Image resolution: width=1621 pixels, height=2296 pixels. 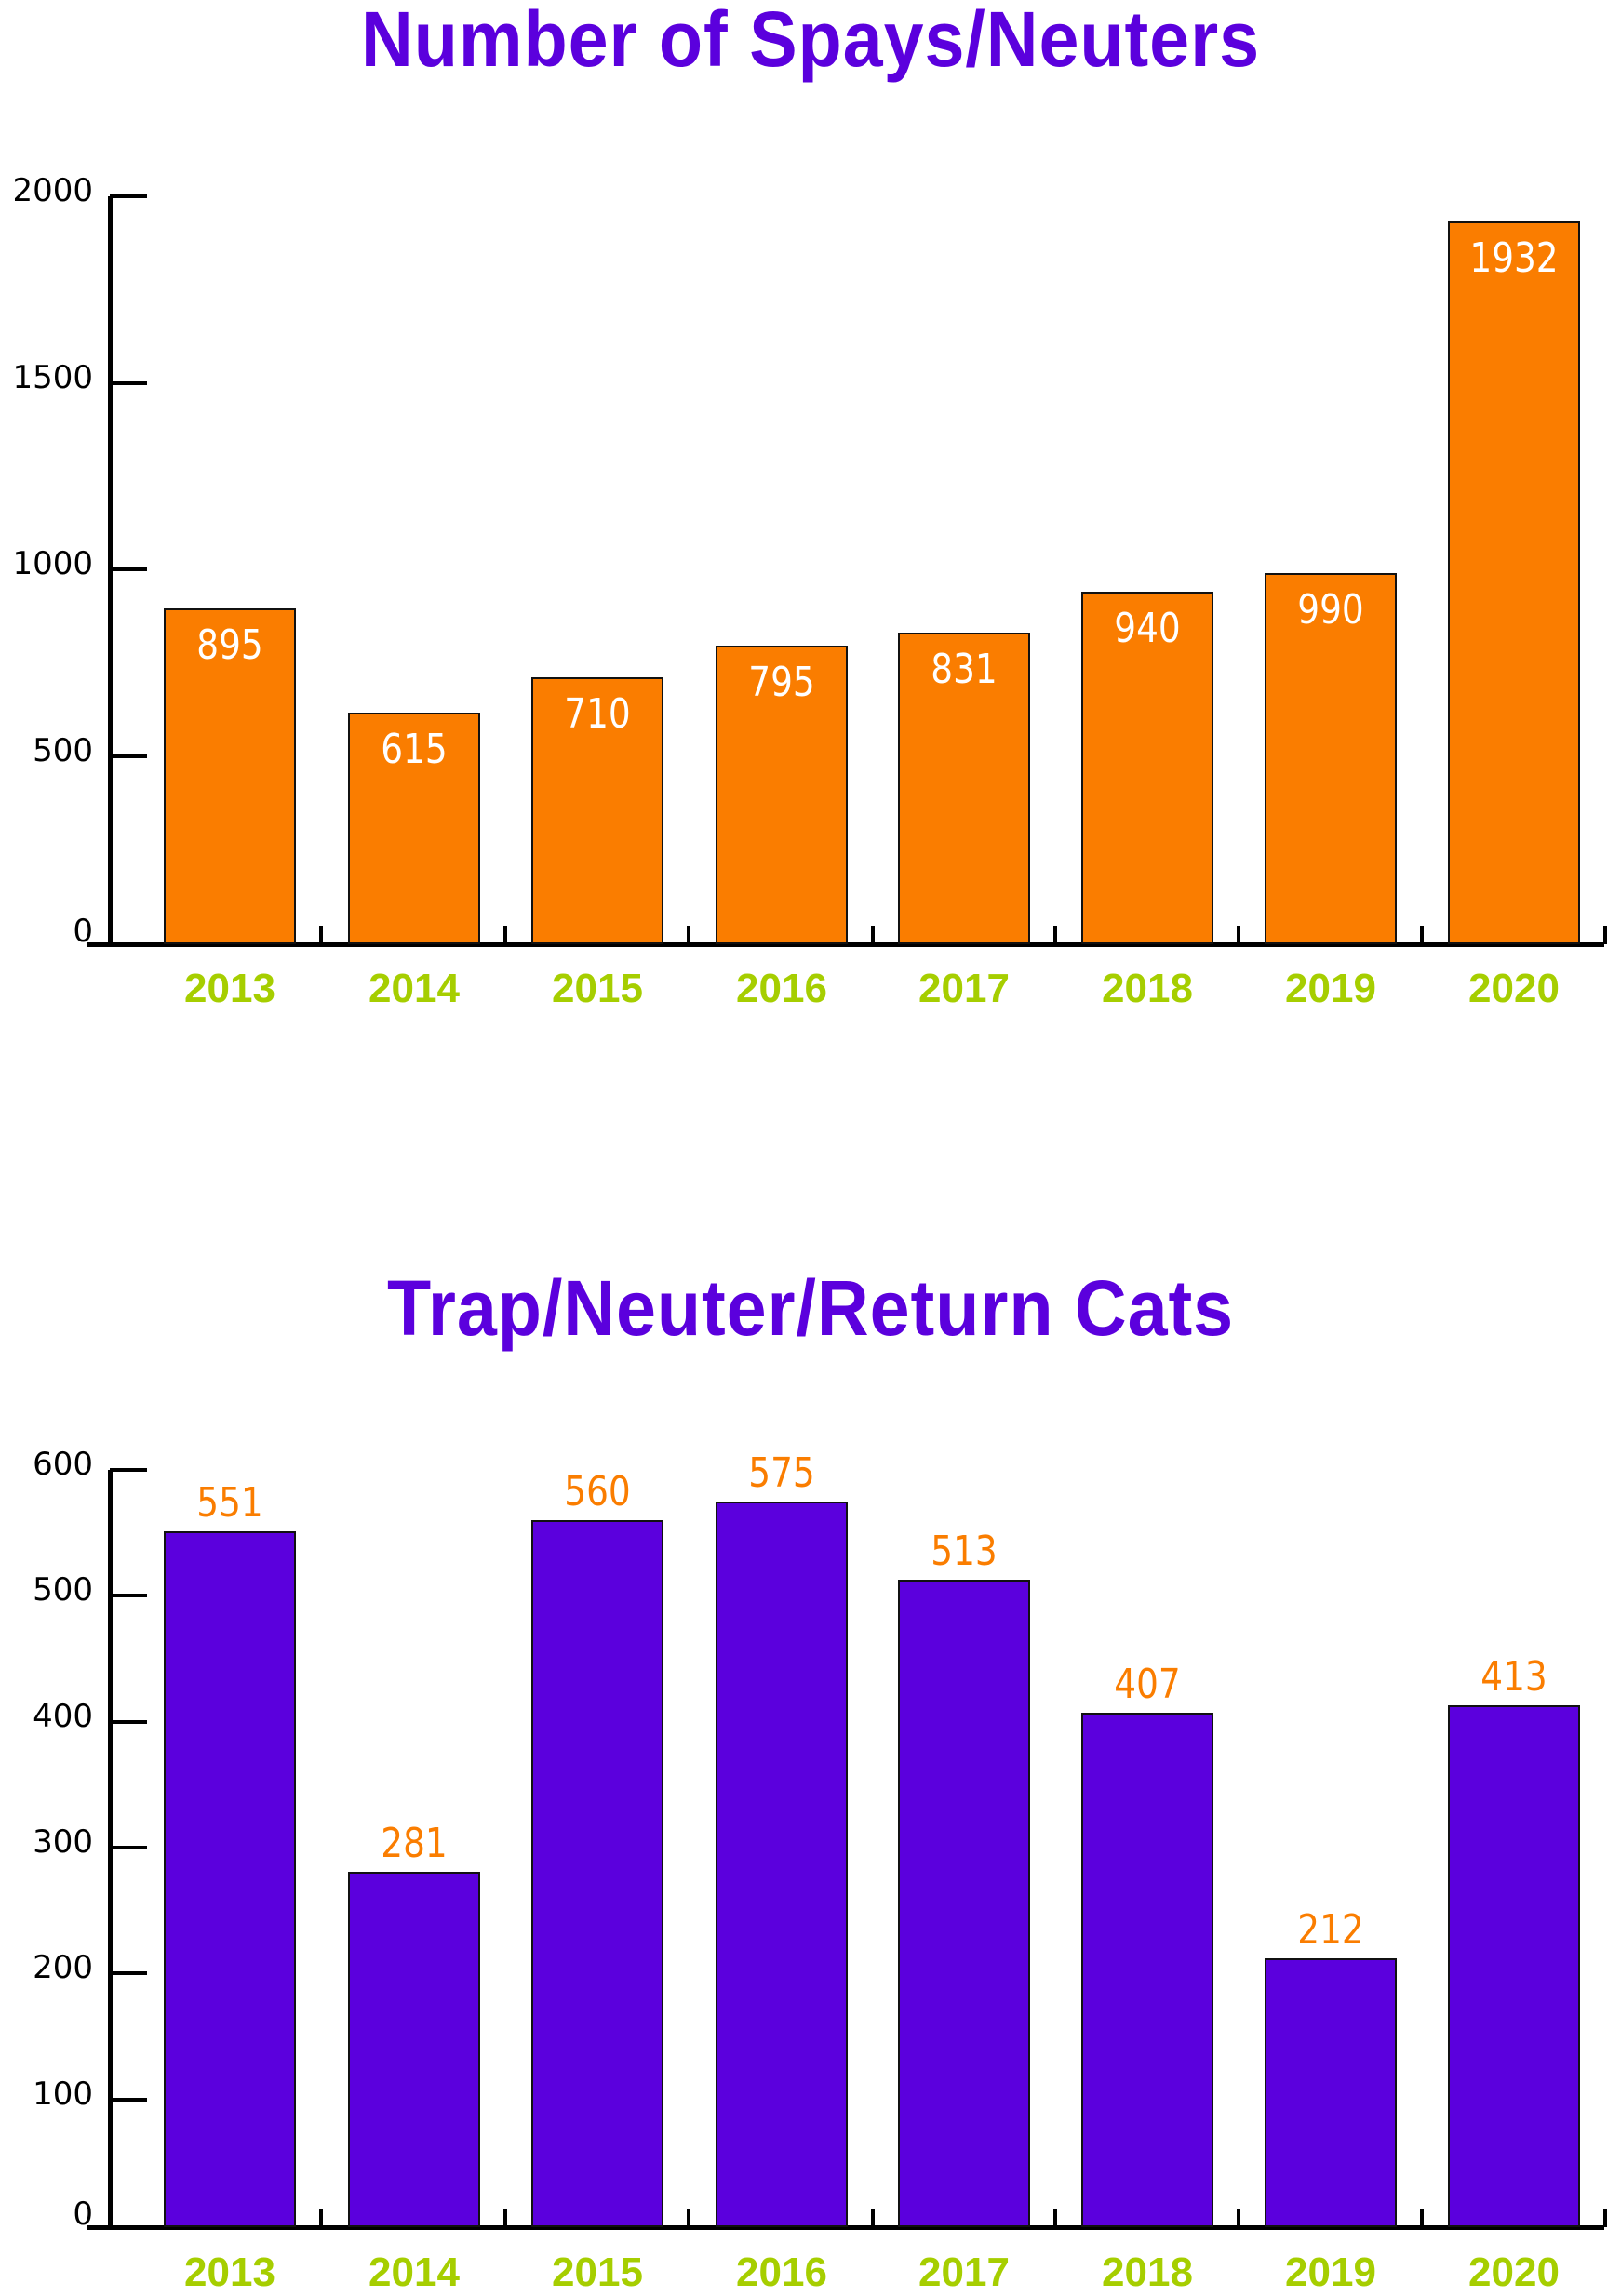 I want to click on chart-title-spays-neuters: Number of Spays/Neuters, so click(x=810, y=41).